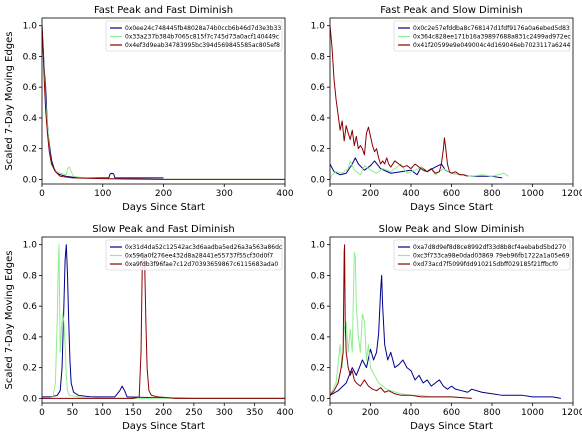 Image resolution: width=582 pixels, height=435 pixels. What do you see at coordinates (254, 413) in the screenshot?
I see `x-tick-label: 350` at bounding box center [254, 413].